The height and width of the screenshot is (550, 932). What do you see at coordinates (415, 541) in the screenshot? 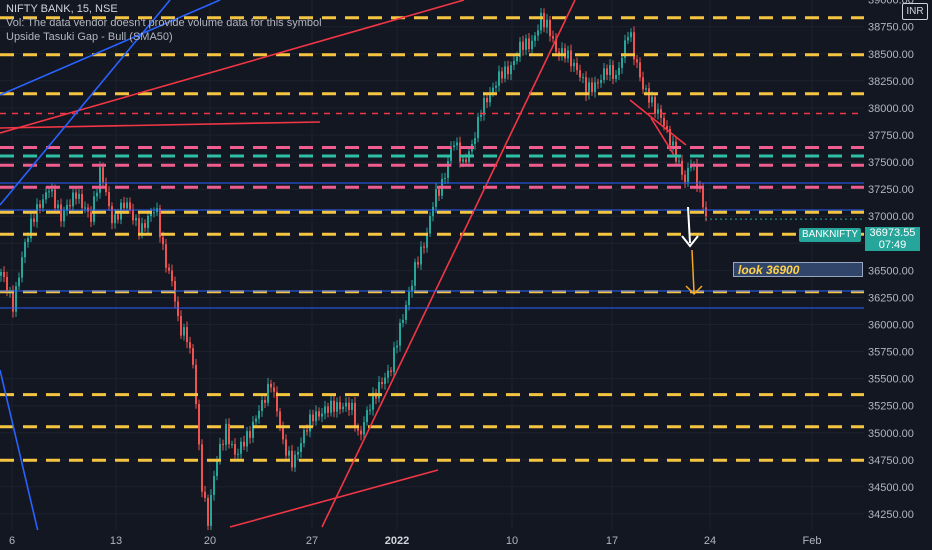
I see `time-axis-labels: 6 13 20 27 2022 10 17 24 Feb` at bounding box center [415, 541].